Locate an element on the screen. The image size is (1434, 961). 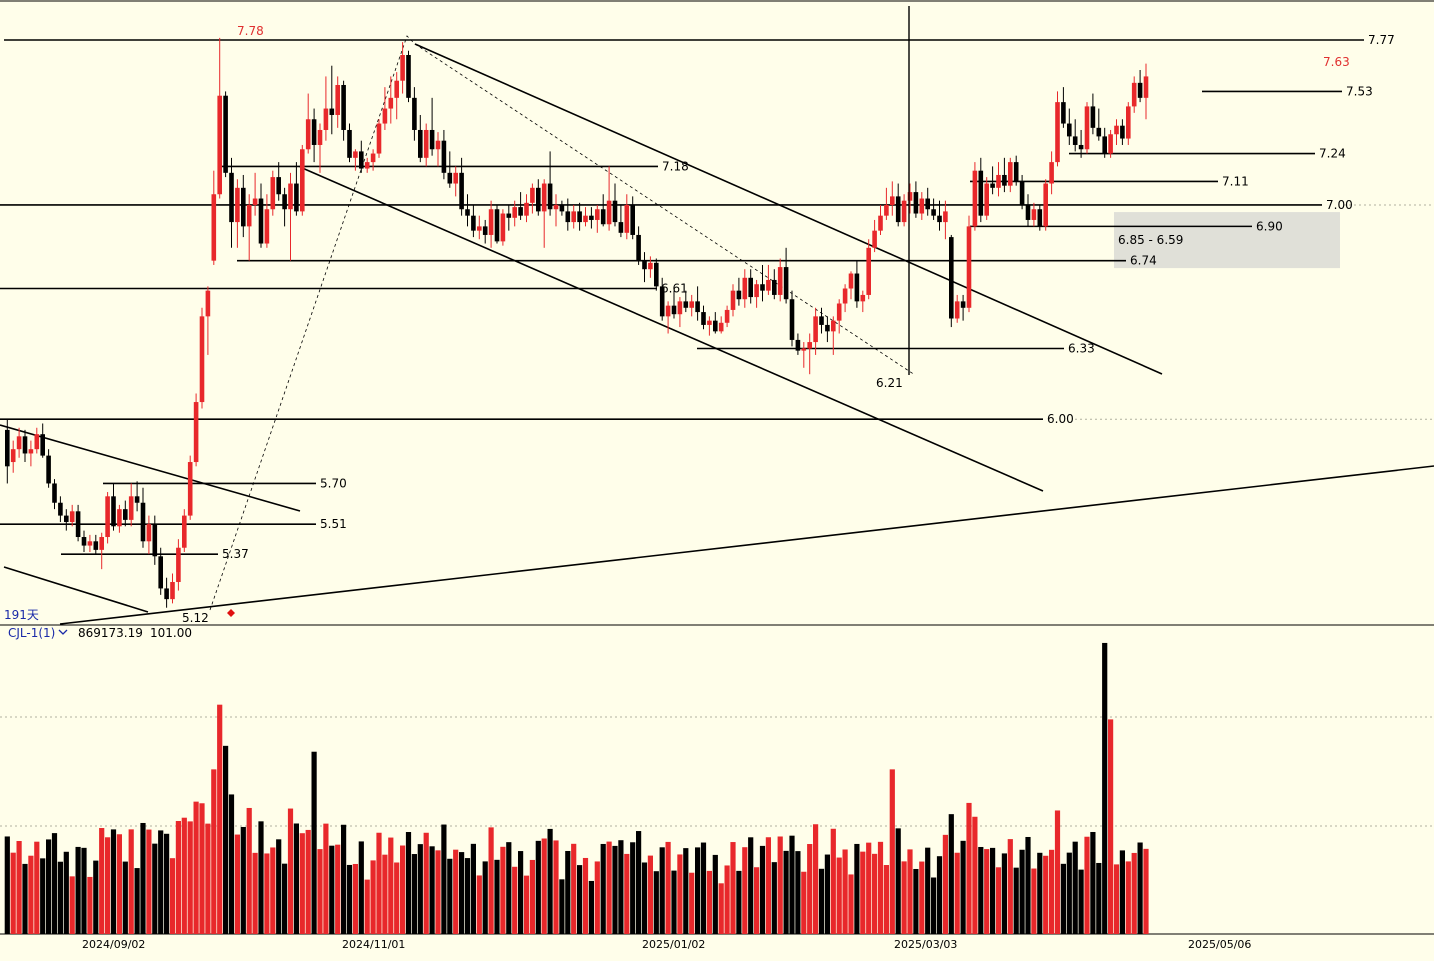
signal-diamond is located at coordinates (231, 613).